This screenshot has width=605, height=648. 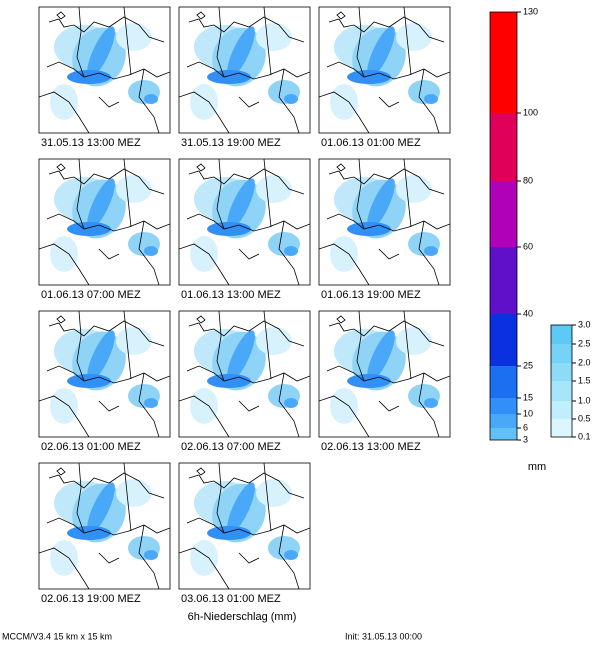 I want to click on tick-label: 3.0, so click(x=584, y=324).